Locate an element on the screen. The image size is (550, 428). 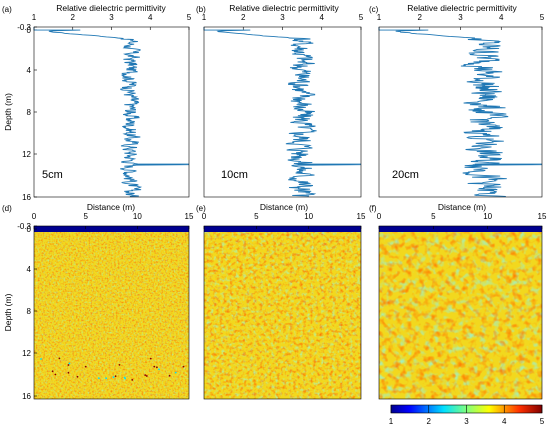
panel-e-x-tick-label: 0 is located at coordinates (204, 216).